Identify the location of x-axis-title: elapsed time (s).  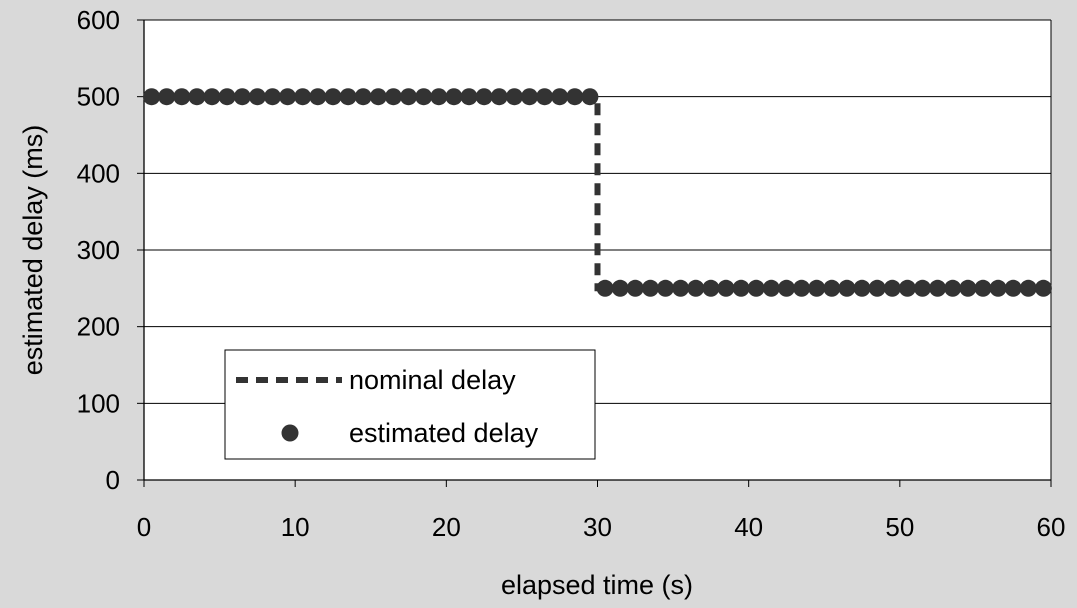
(597, 585).